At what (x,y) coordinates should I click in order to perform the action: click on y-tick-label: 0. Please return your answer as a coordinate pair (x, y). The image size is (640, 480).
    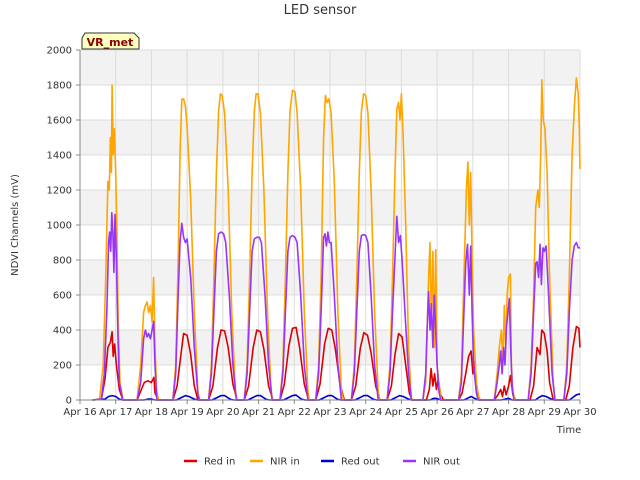
    Looking at the image, I should click on (69, 401).